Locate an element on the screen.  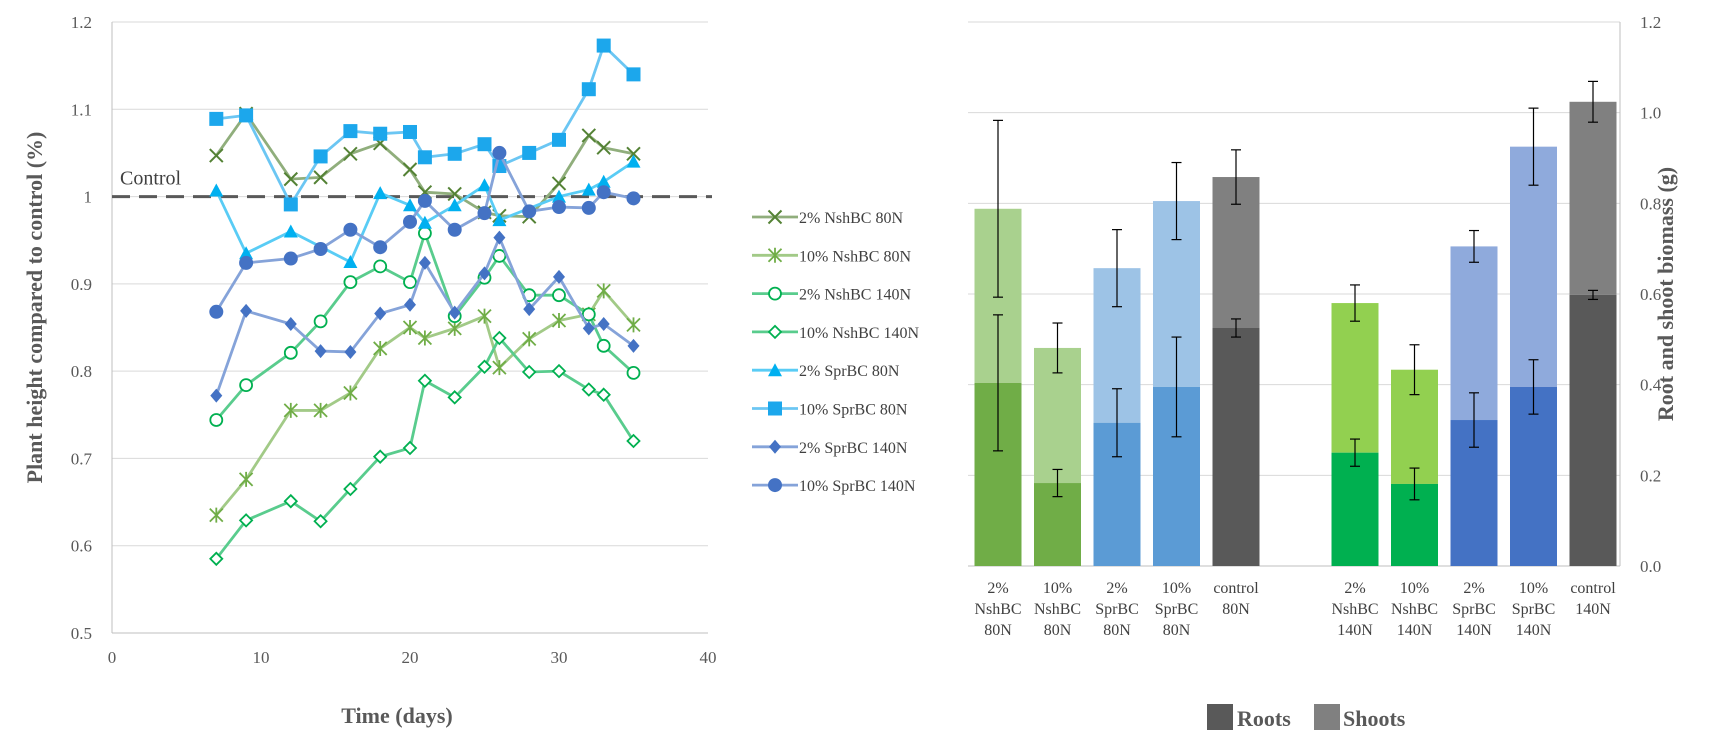
y-tick-label: 0.9 is located at coordinates (81, 284).